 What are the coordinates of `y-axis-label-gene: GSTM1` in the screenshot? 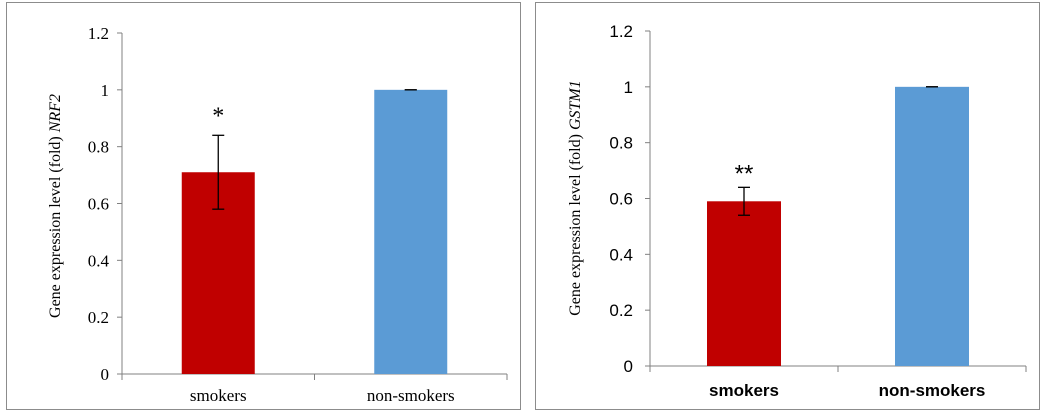 It's located at (575, 105).